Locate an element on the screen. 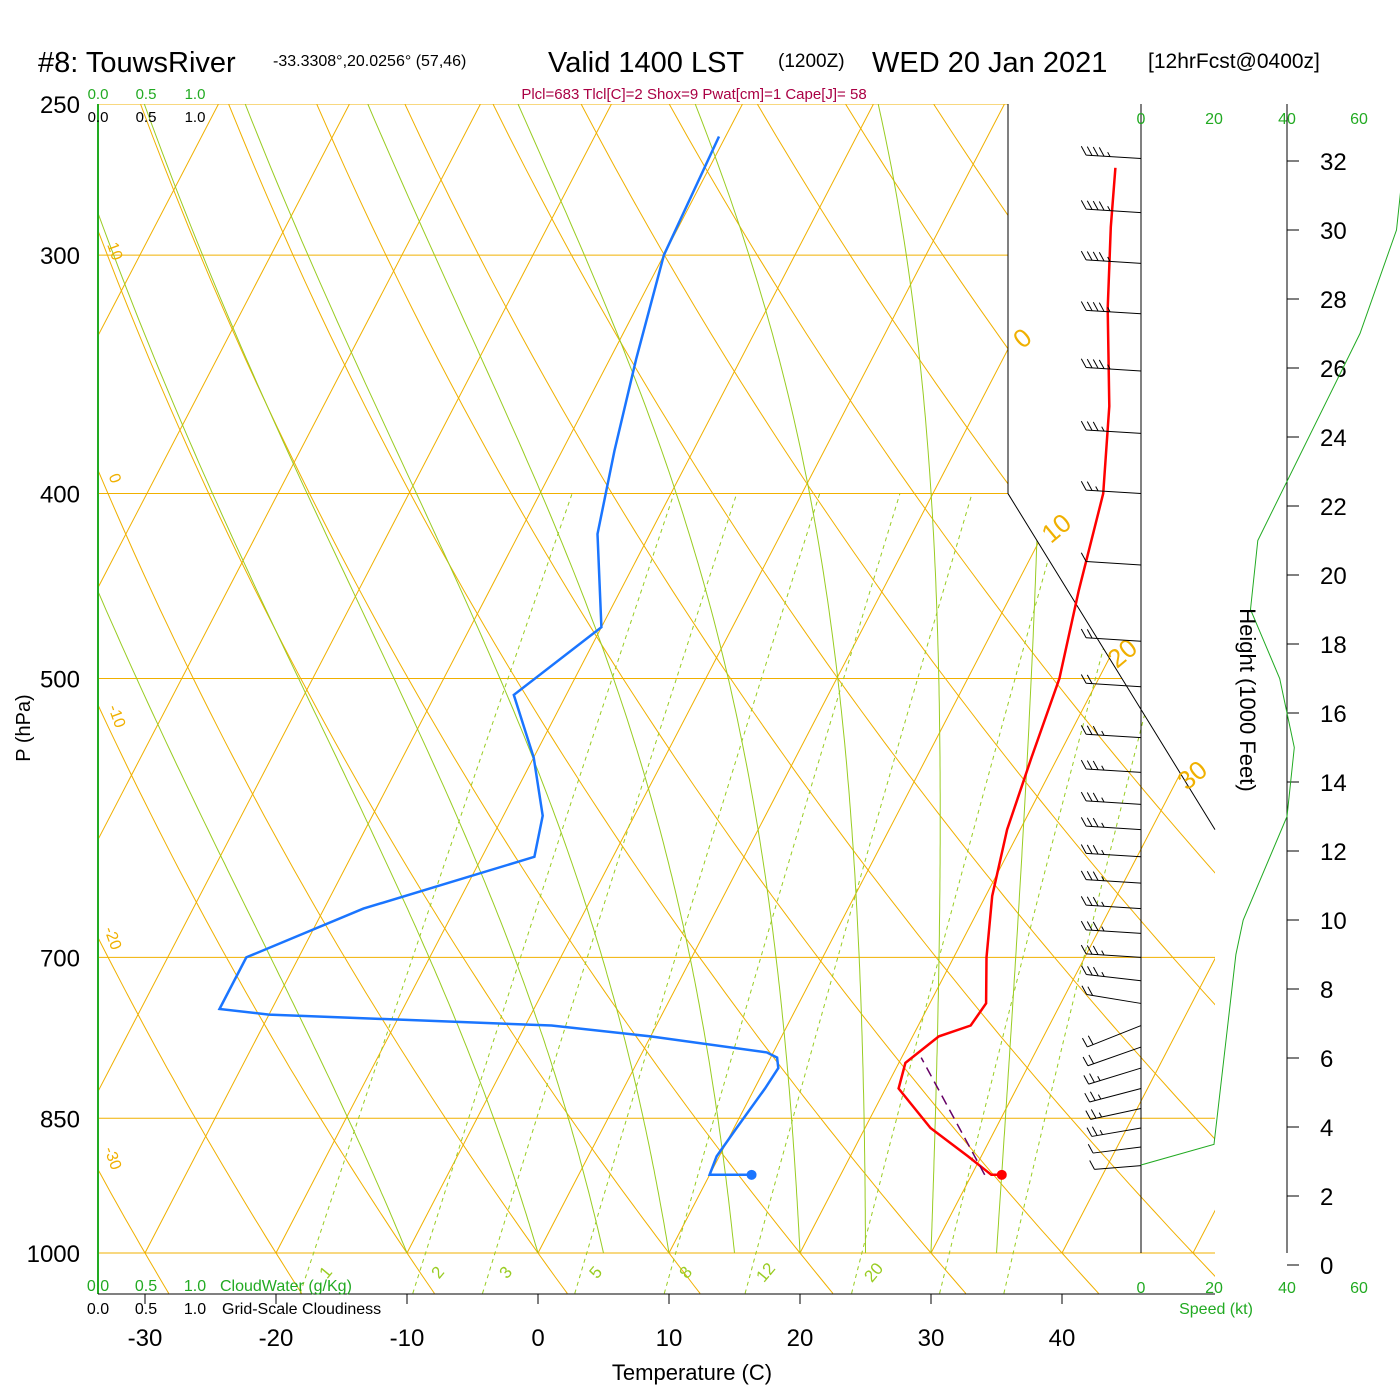  wind-barbs is located at coordinates (1111, 658).